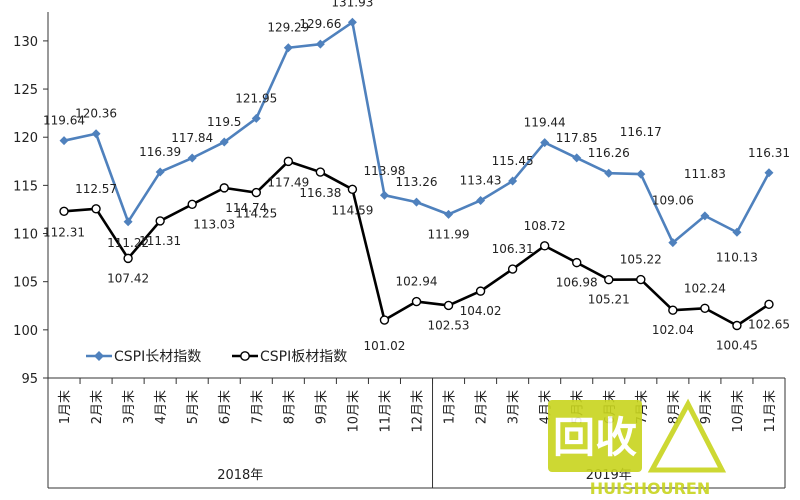 This screenshot has width=800, height=500. Describe the element at coordinates (25, 283) in the screenshot. I see `y-tick-label: 105` at that location.